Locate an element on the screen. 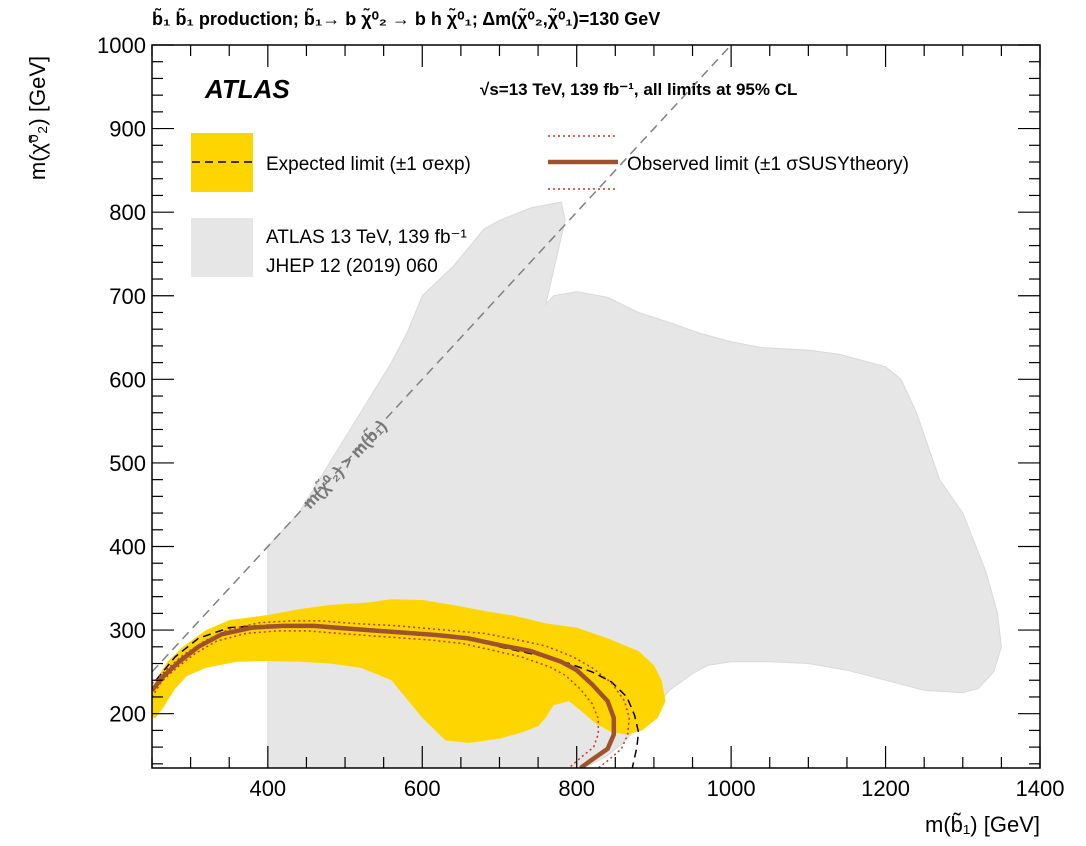  y-tick-label: 1000 is located at coordinates (121, 45).